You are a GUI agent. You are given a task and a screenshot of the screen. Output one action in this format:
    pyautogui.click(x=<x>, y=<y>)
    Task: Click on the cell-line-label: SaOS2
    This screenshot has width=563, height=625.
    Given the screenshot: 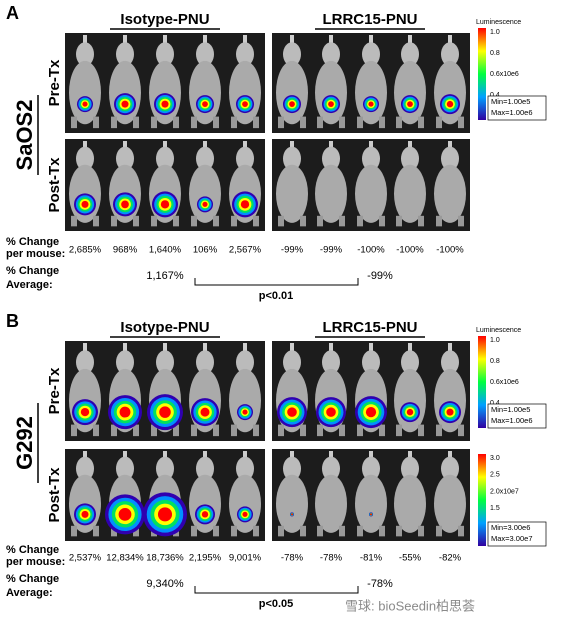 What is the action you would take?
    pyautogui.click(x=24, y=135)
    